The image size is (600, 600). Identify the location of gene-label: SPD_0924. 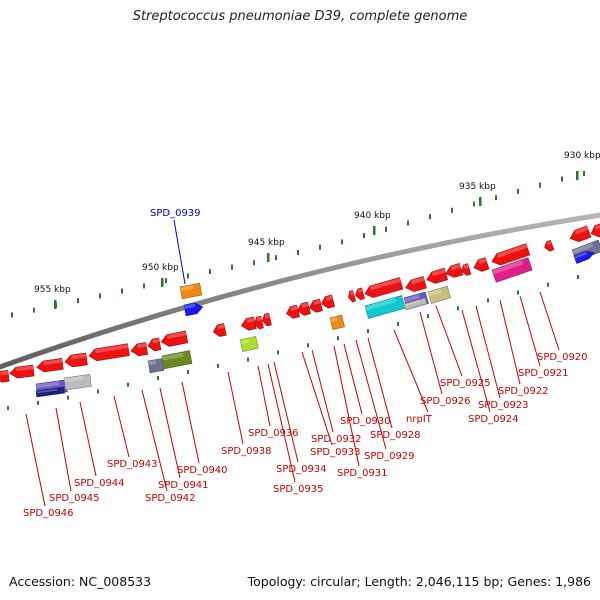
(493, 419).